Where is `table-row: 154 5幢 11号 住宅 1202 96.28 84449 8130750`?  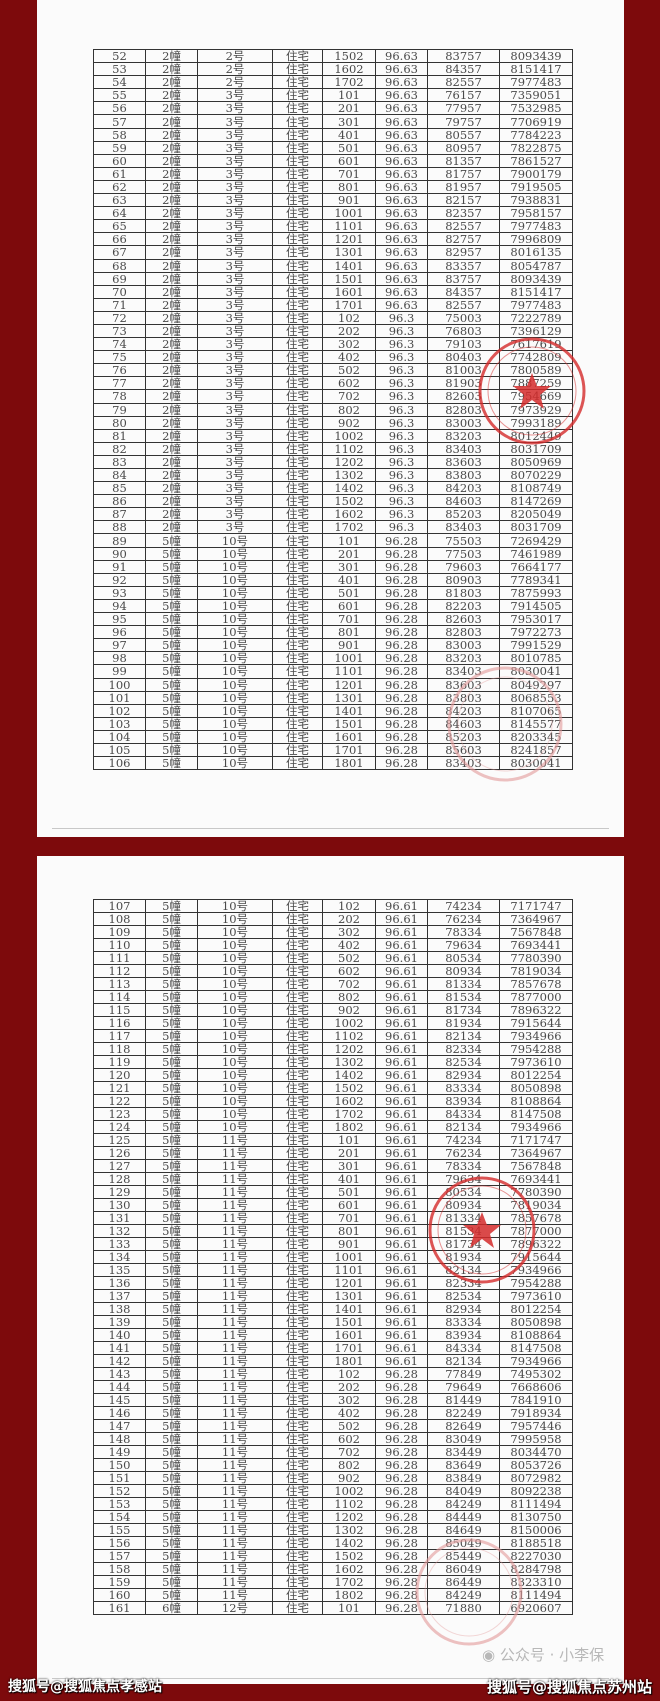
table-row: 154 5幢 11号 住宅 1202 96.28 84449 8130750 is located at coordinates (333, 1517).